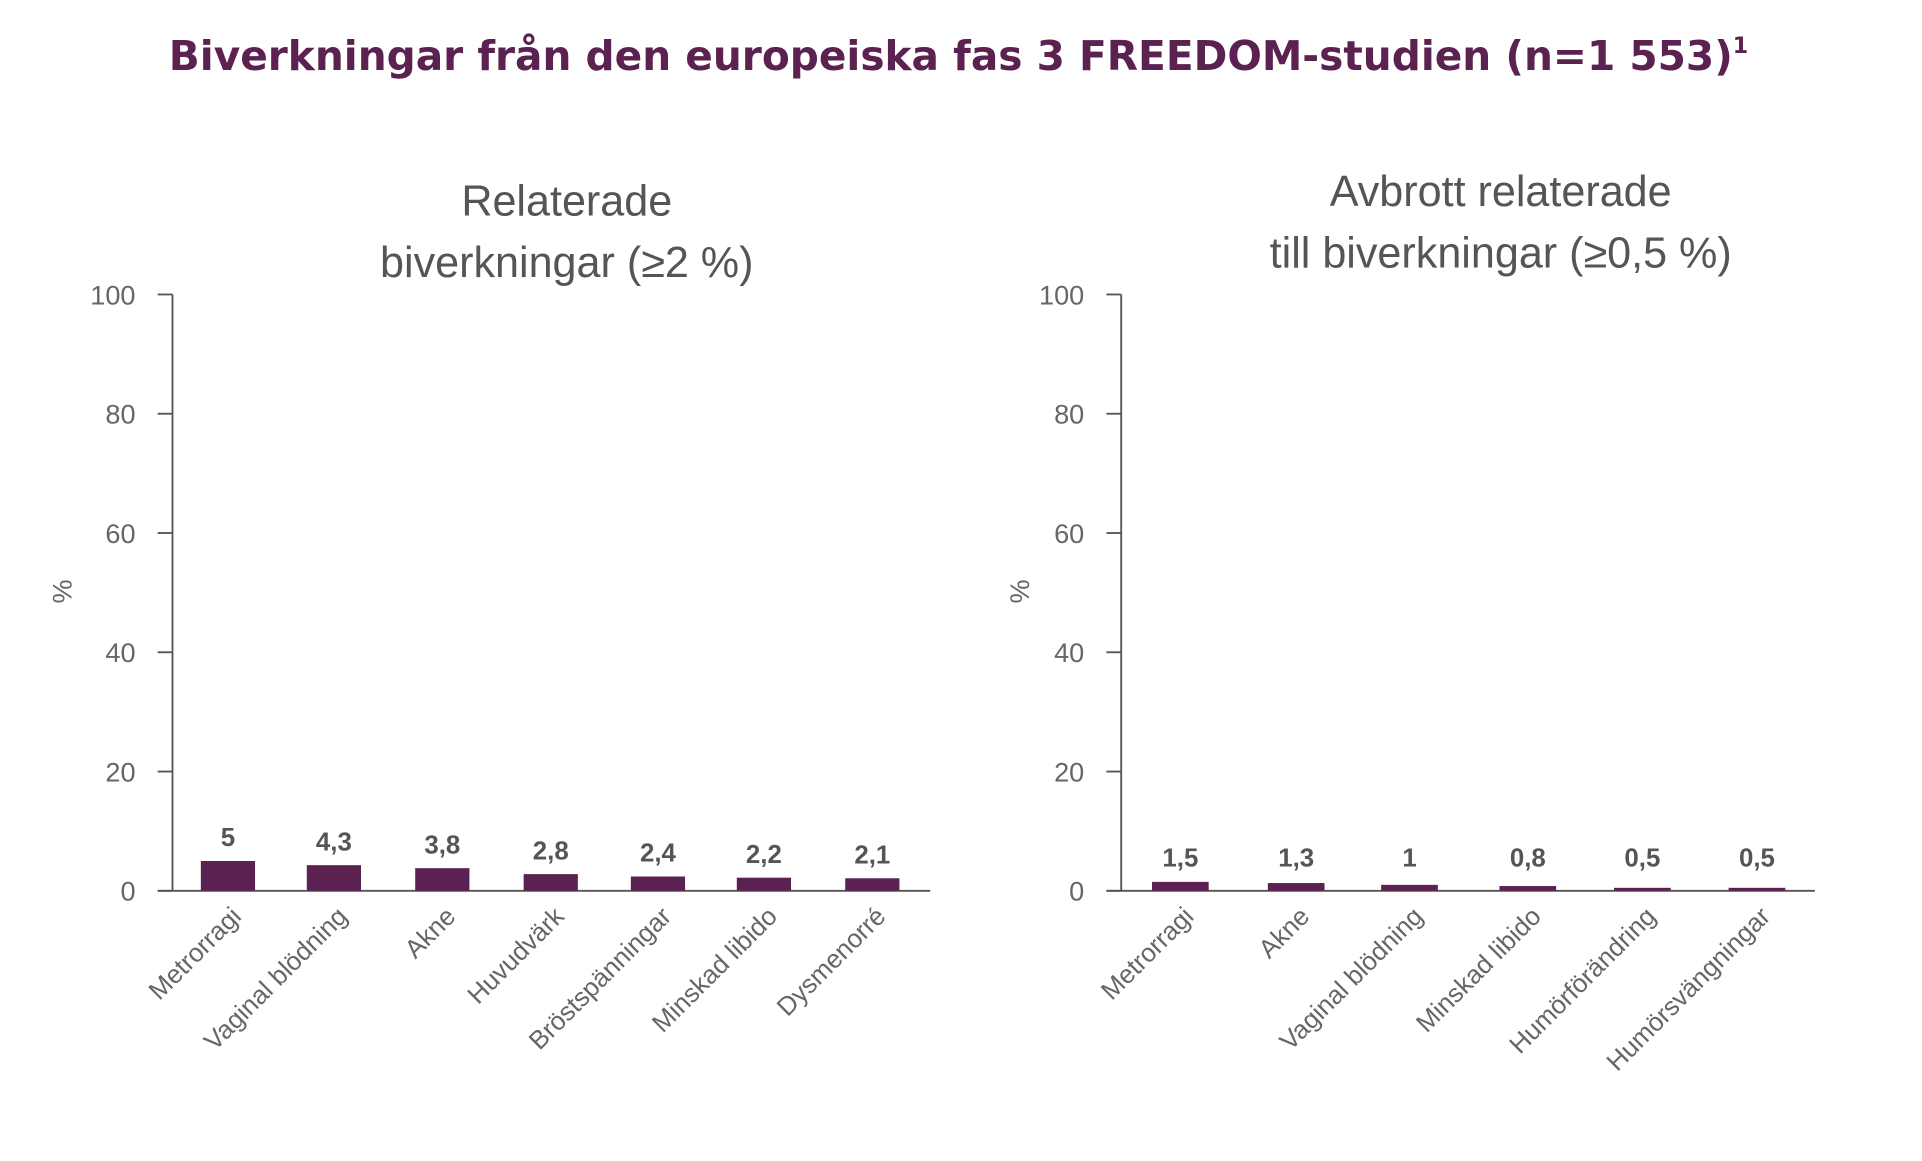 This screenshot has height=1161, width=1922. I want to click on data-label: 2,8, so click(551, 851).